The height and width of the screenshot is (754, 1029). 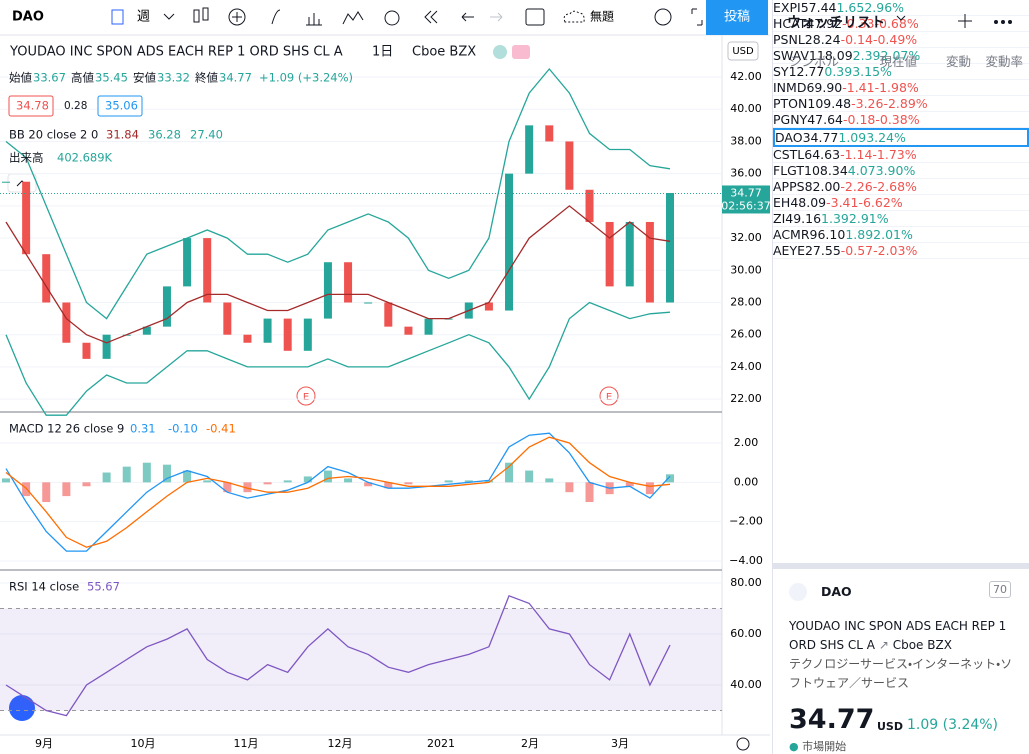 What do you see at coordinates (314, 19) in the screenshot?
I see `bars-icon` at bounding box center [314, 19].